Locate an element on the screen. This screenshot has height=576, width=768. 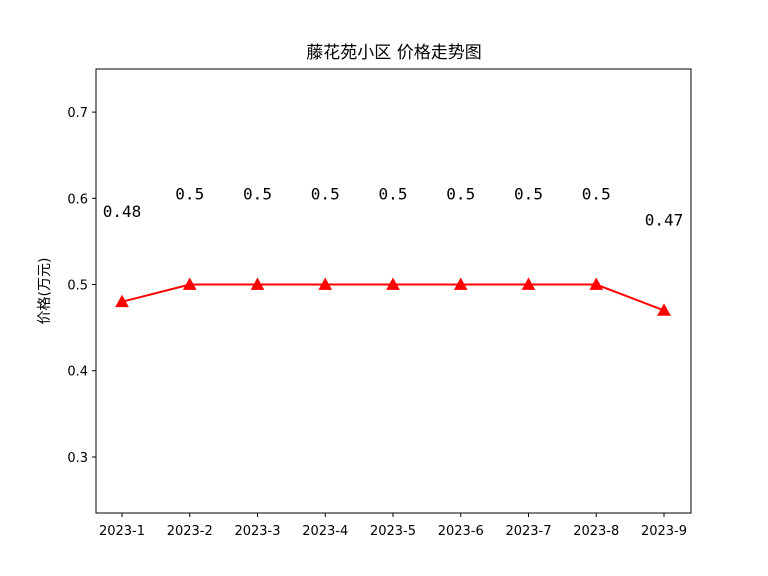
y-tick-label: 0.3 is located at coordinates (77, 458).